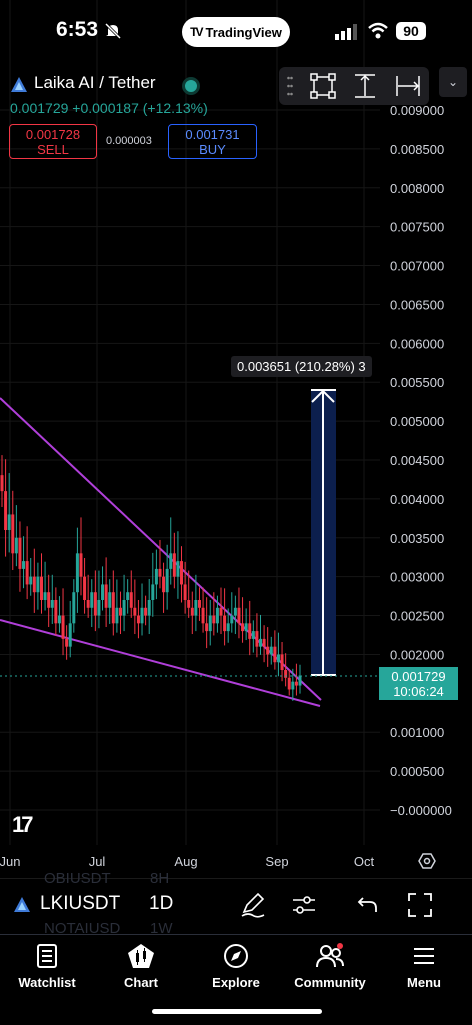  Describe the element at coordinates (453, 82) in the screenshot. I see `toolbar-expand-chevron-icon: ⌄` at that location.